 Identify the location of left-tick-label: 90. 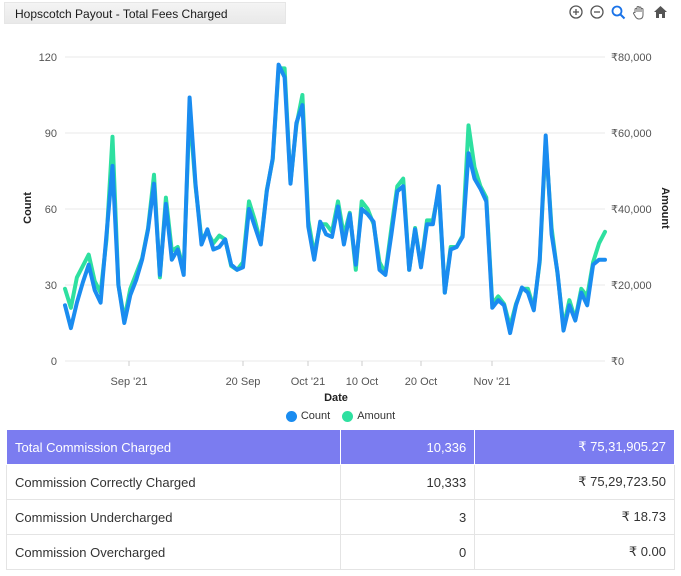
(51, 134).